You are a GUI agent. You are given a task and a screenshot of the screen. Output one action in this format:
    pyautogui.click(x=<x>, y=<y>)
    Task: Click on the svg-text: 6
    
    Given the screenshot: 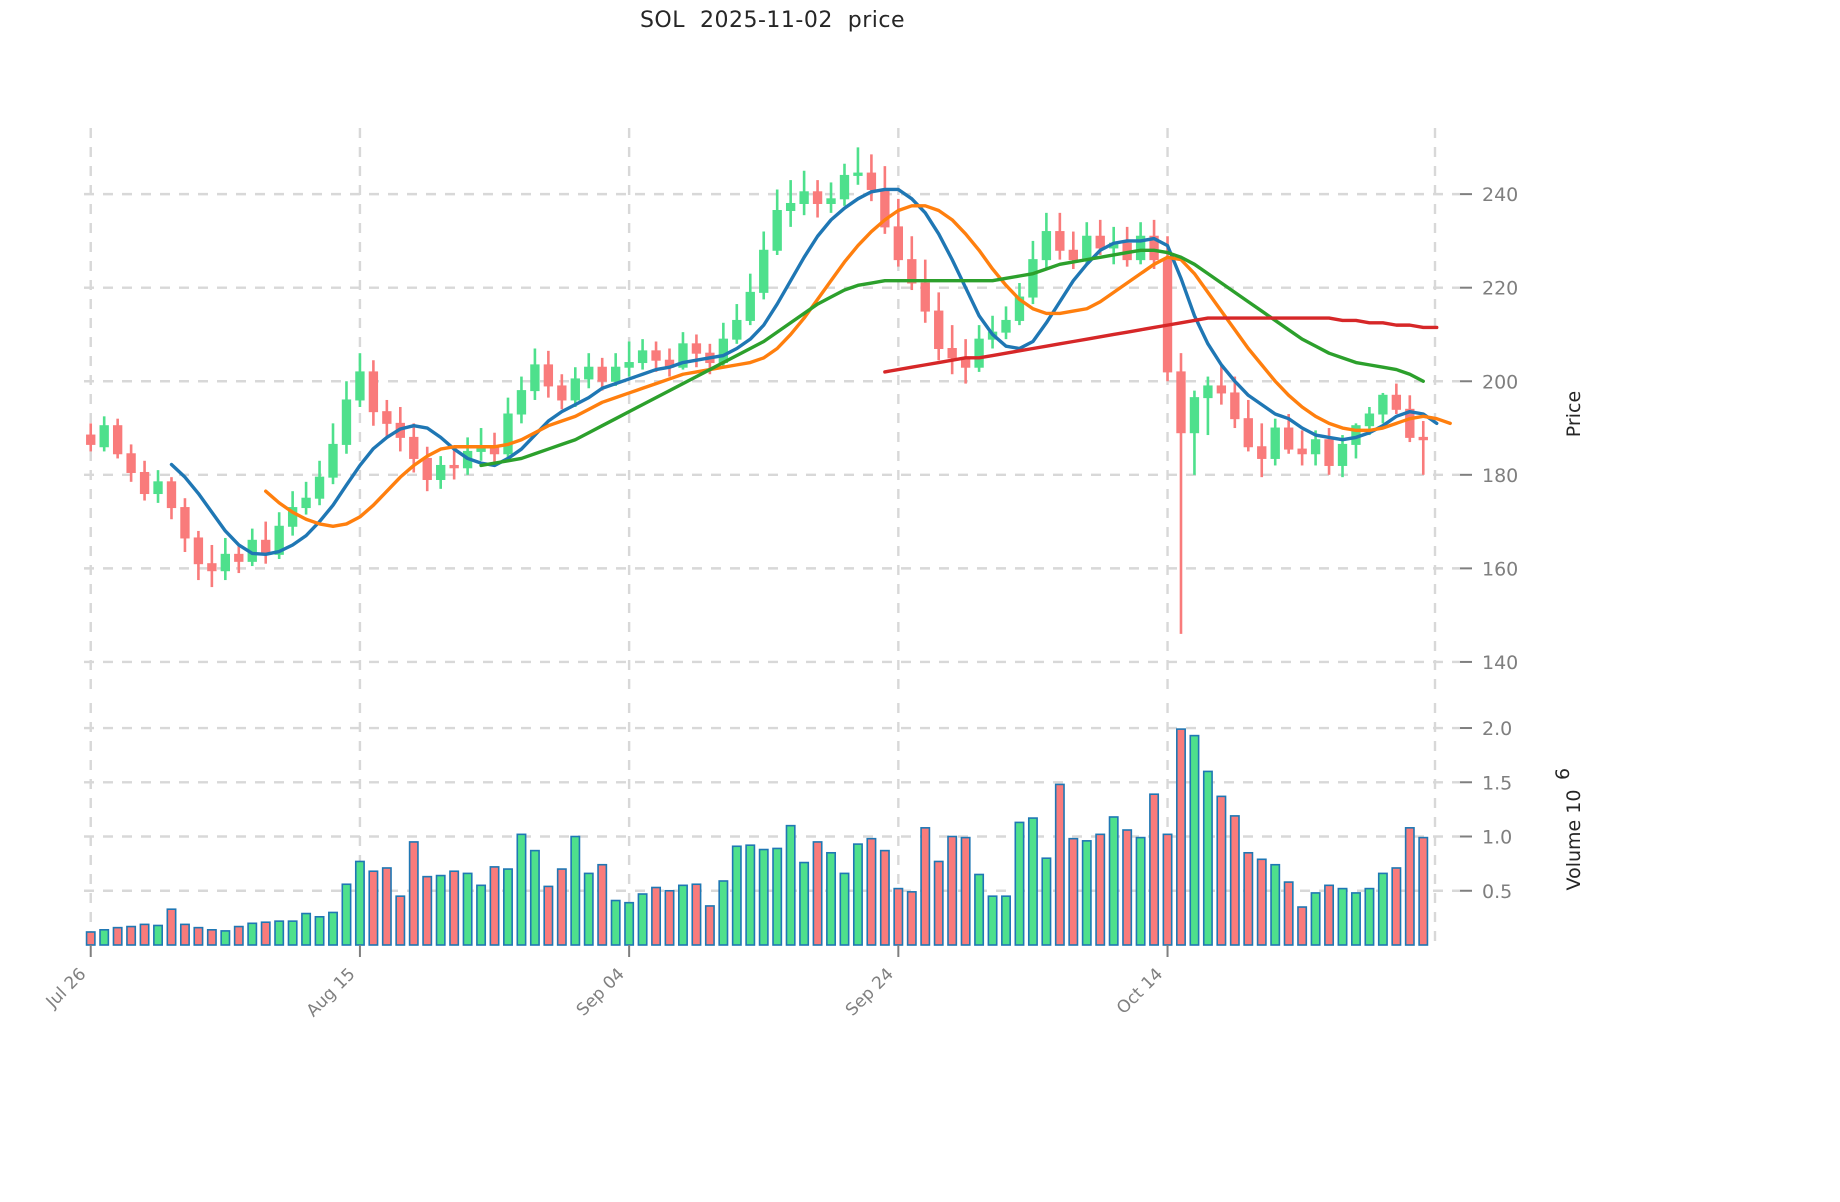 What is the action you would take?
    pyautogui.click(x=1563, y=774)
    